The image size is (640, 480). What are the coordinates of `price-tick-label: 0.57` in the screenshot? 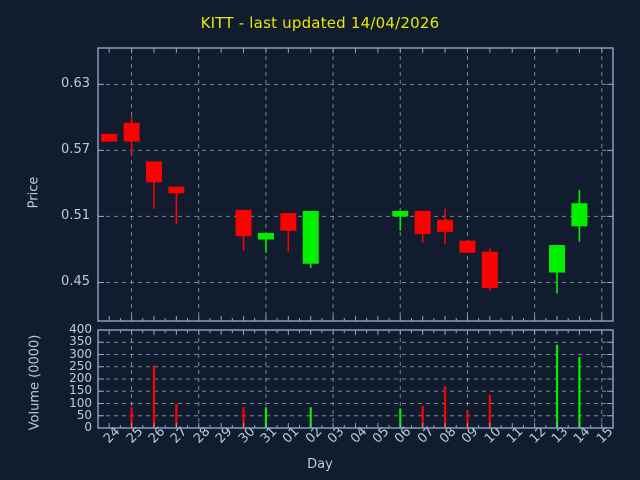 It's located at (75, 150).